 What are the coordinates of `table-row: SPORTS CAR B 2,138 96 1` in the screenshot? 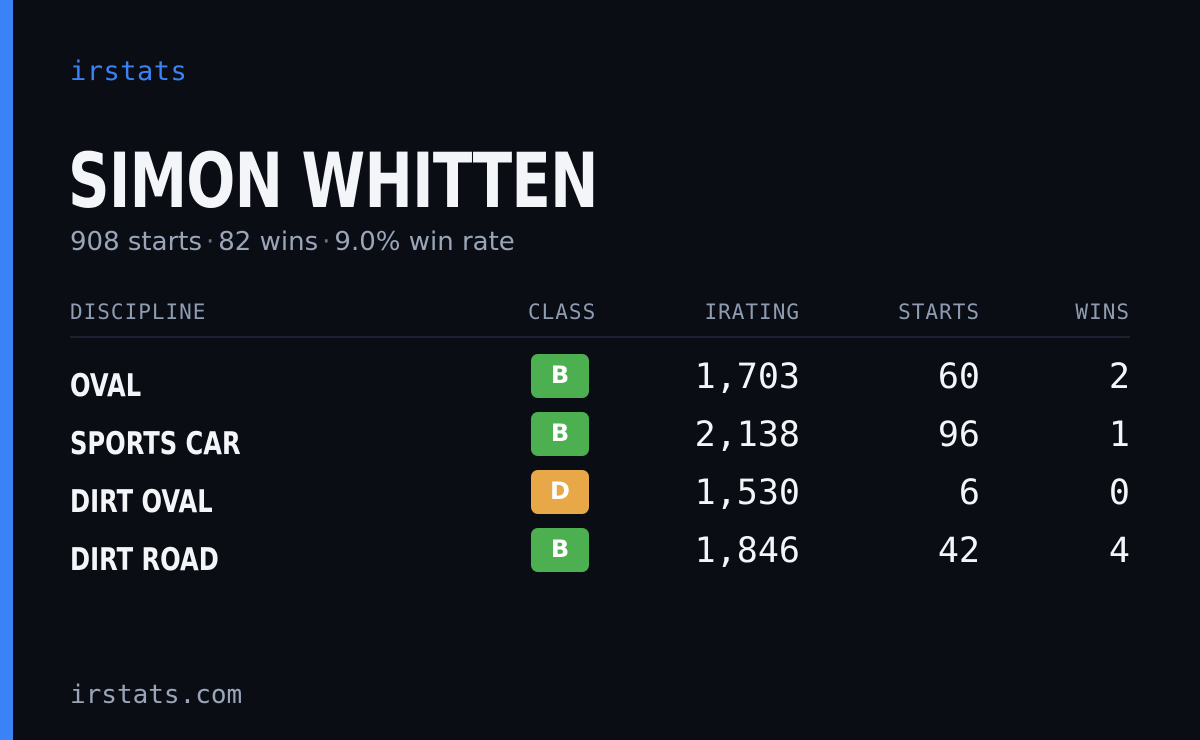 It's located at (600, 441).